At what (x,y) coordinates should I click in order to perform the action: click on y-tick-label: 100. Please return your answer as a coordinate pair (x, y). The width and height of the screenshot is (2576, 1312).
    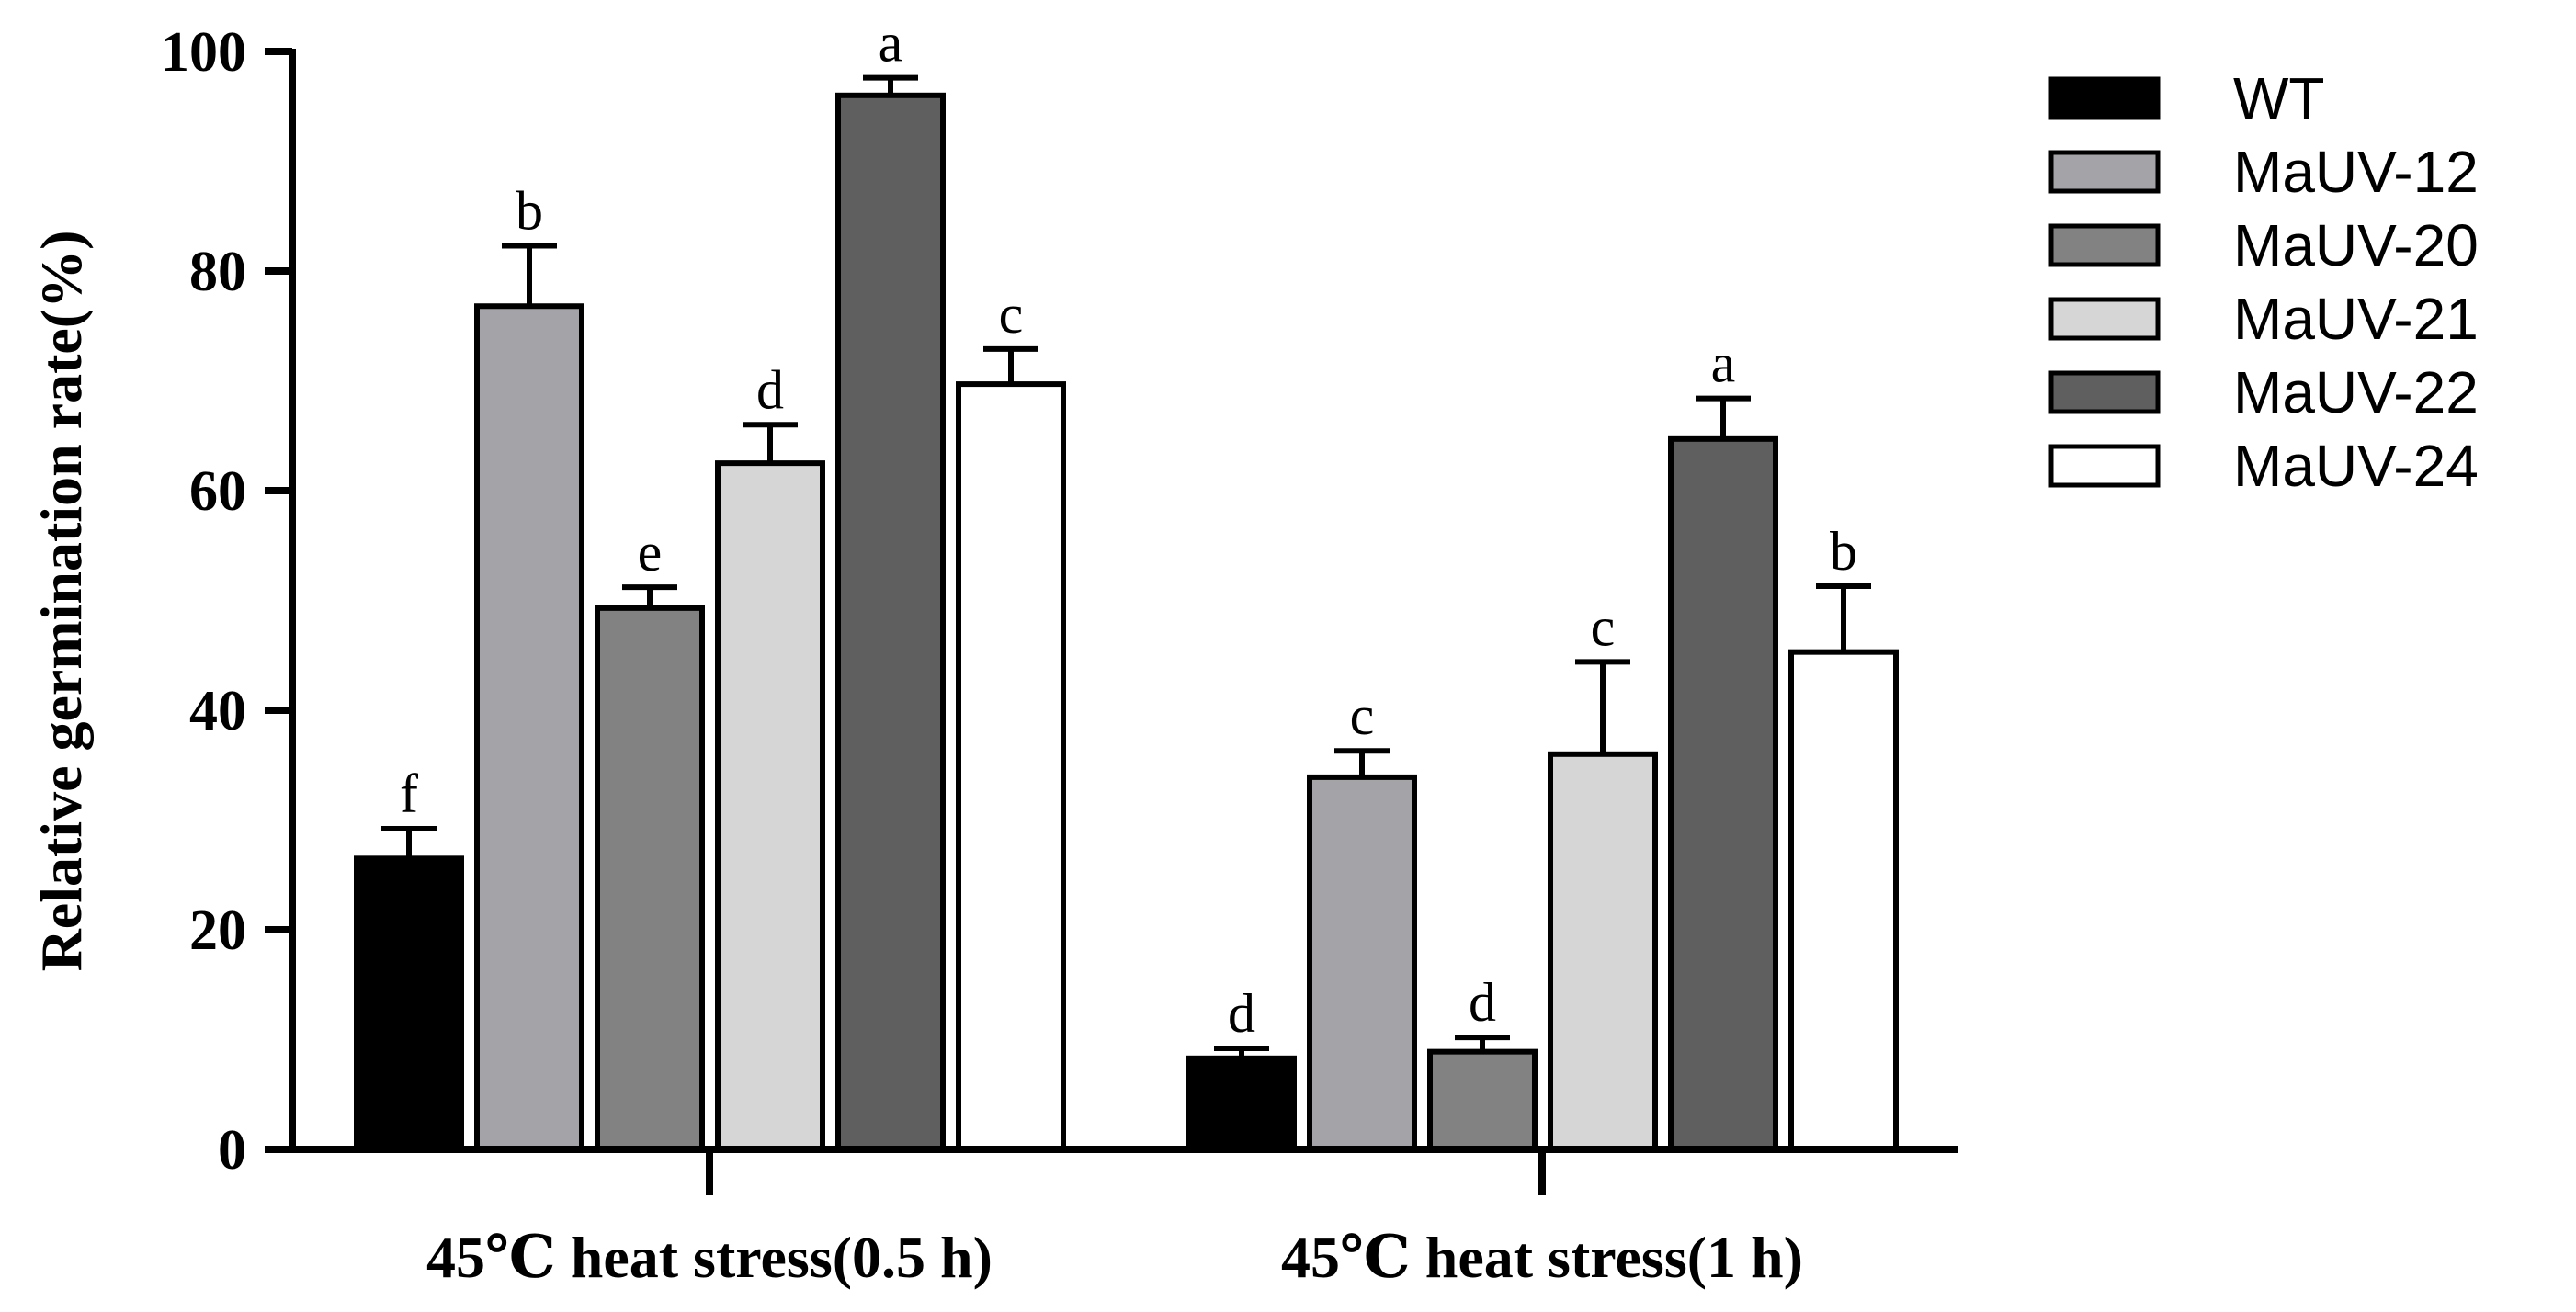
    Looking at the image, I should click on (203, 52).